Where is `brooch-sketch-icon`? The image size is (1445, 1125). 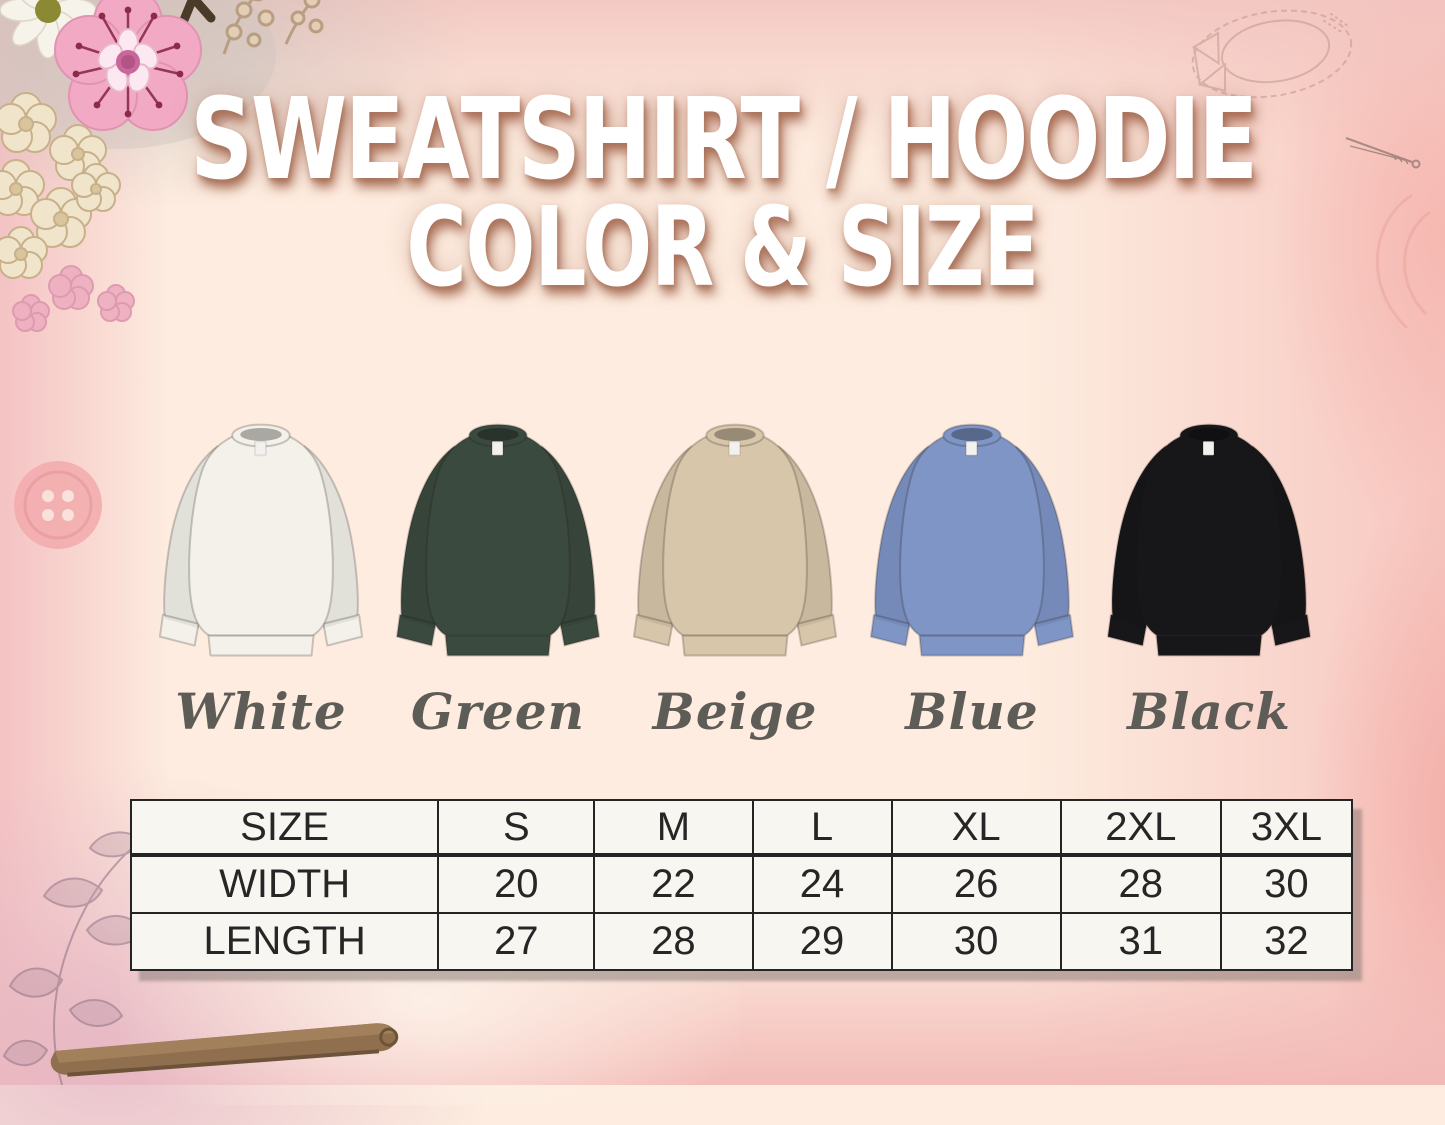
brooch-sketch-icon is located at coordinates (1272, 54).